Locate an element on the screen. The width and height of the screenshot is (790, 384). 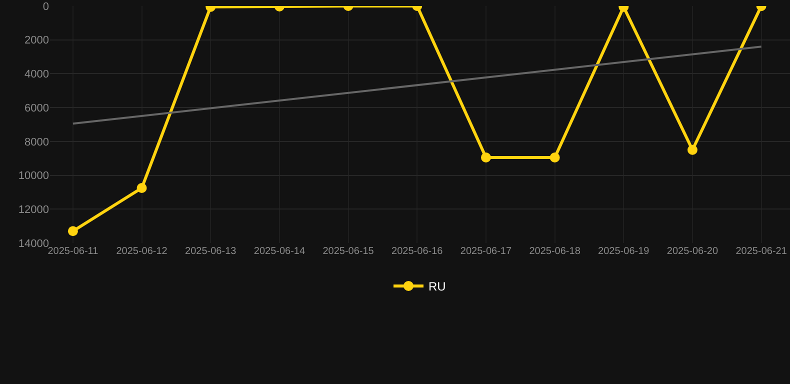
x-tick-label: 2025-06-17 is located at coordinates (486, 251).